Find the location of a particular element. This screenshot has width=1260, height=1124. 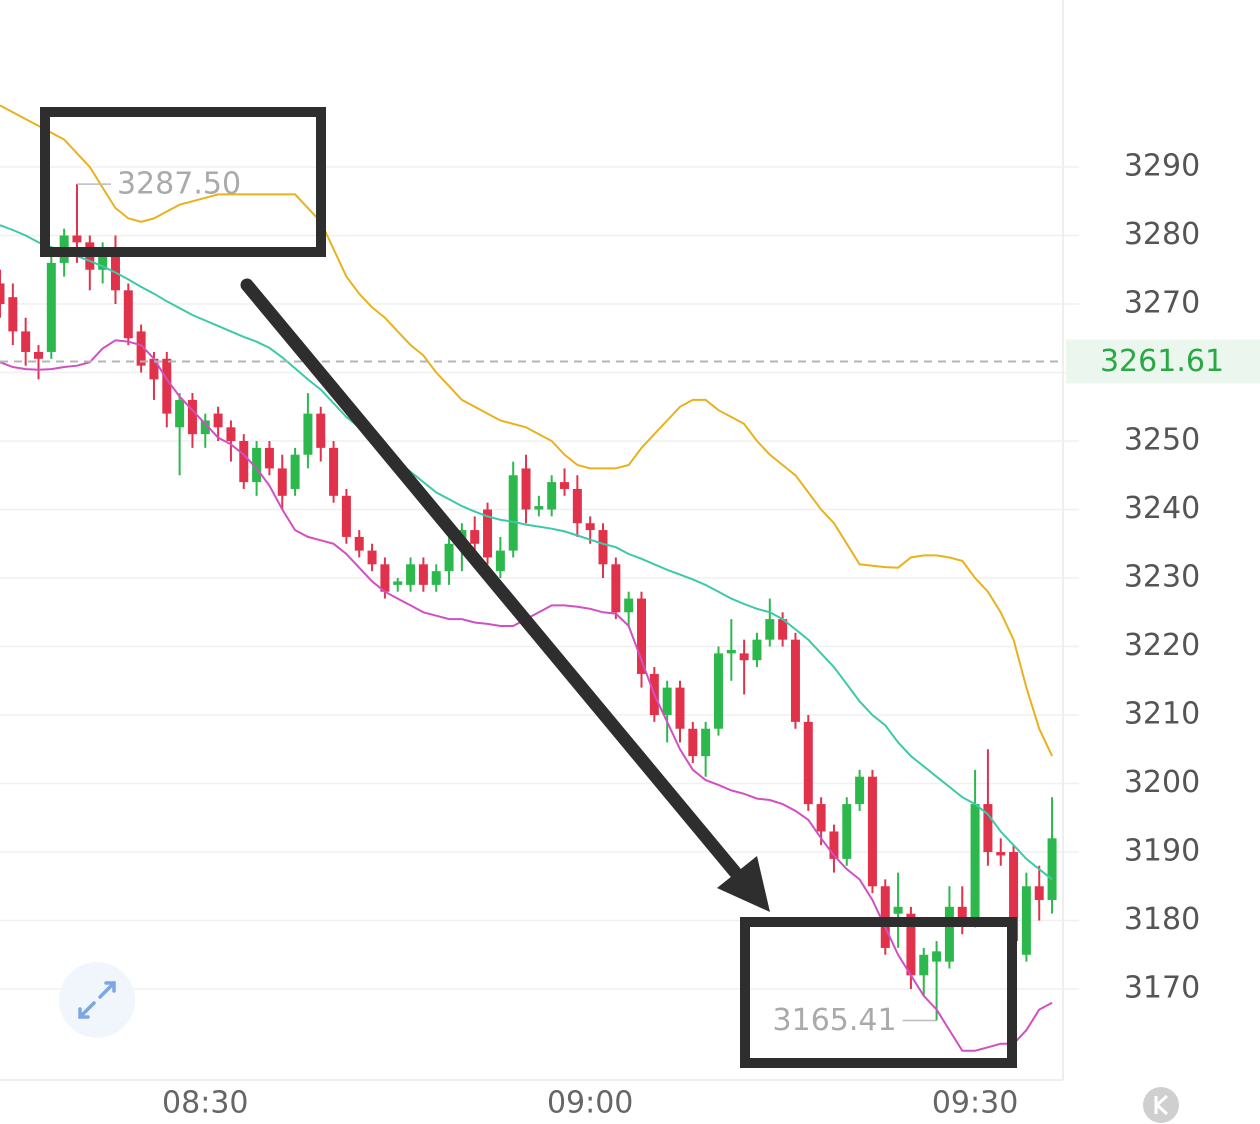

expand-icon is located at coordinates (97, 1000).